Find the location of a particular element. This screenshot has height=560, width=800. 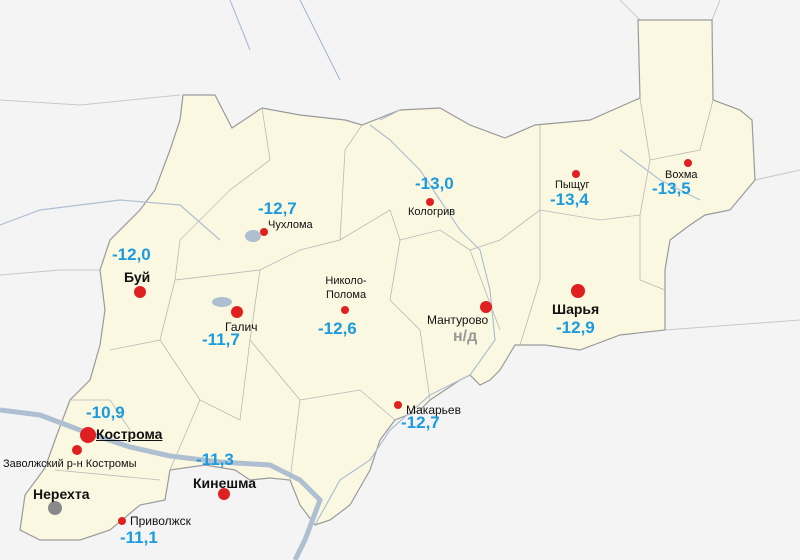

temperature: -12,6 is located at coordinates (337, 328).